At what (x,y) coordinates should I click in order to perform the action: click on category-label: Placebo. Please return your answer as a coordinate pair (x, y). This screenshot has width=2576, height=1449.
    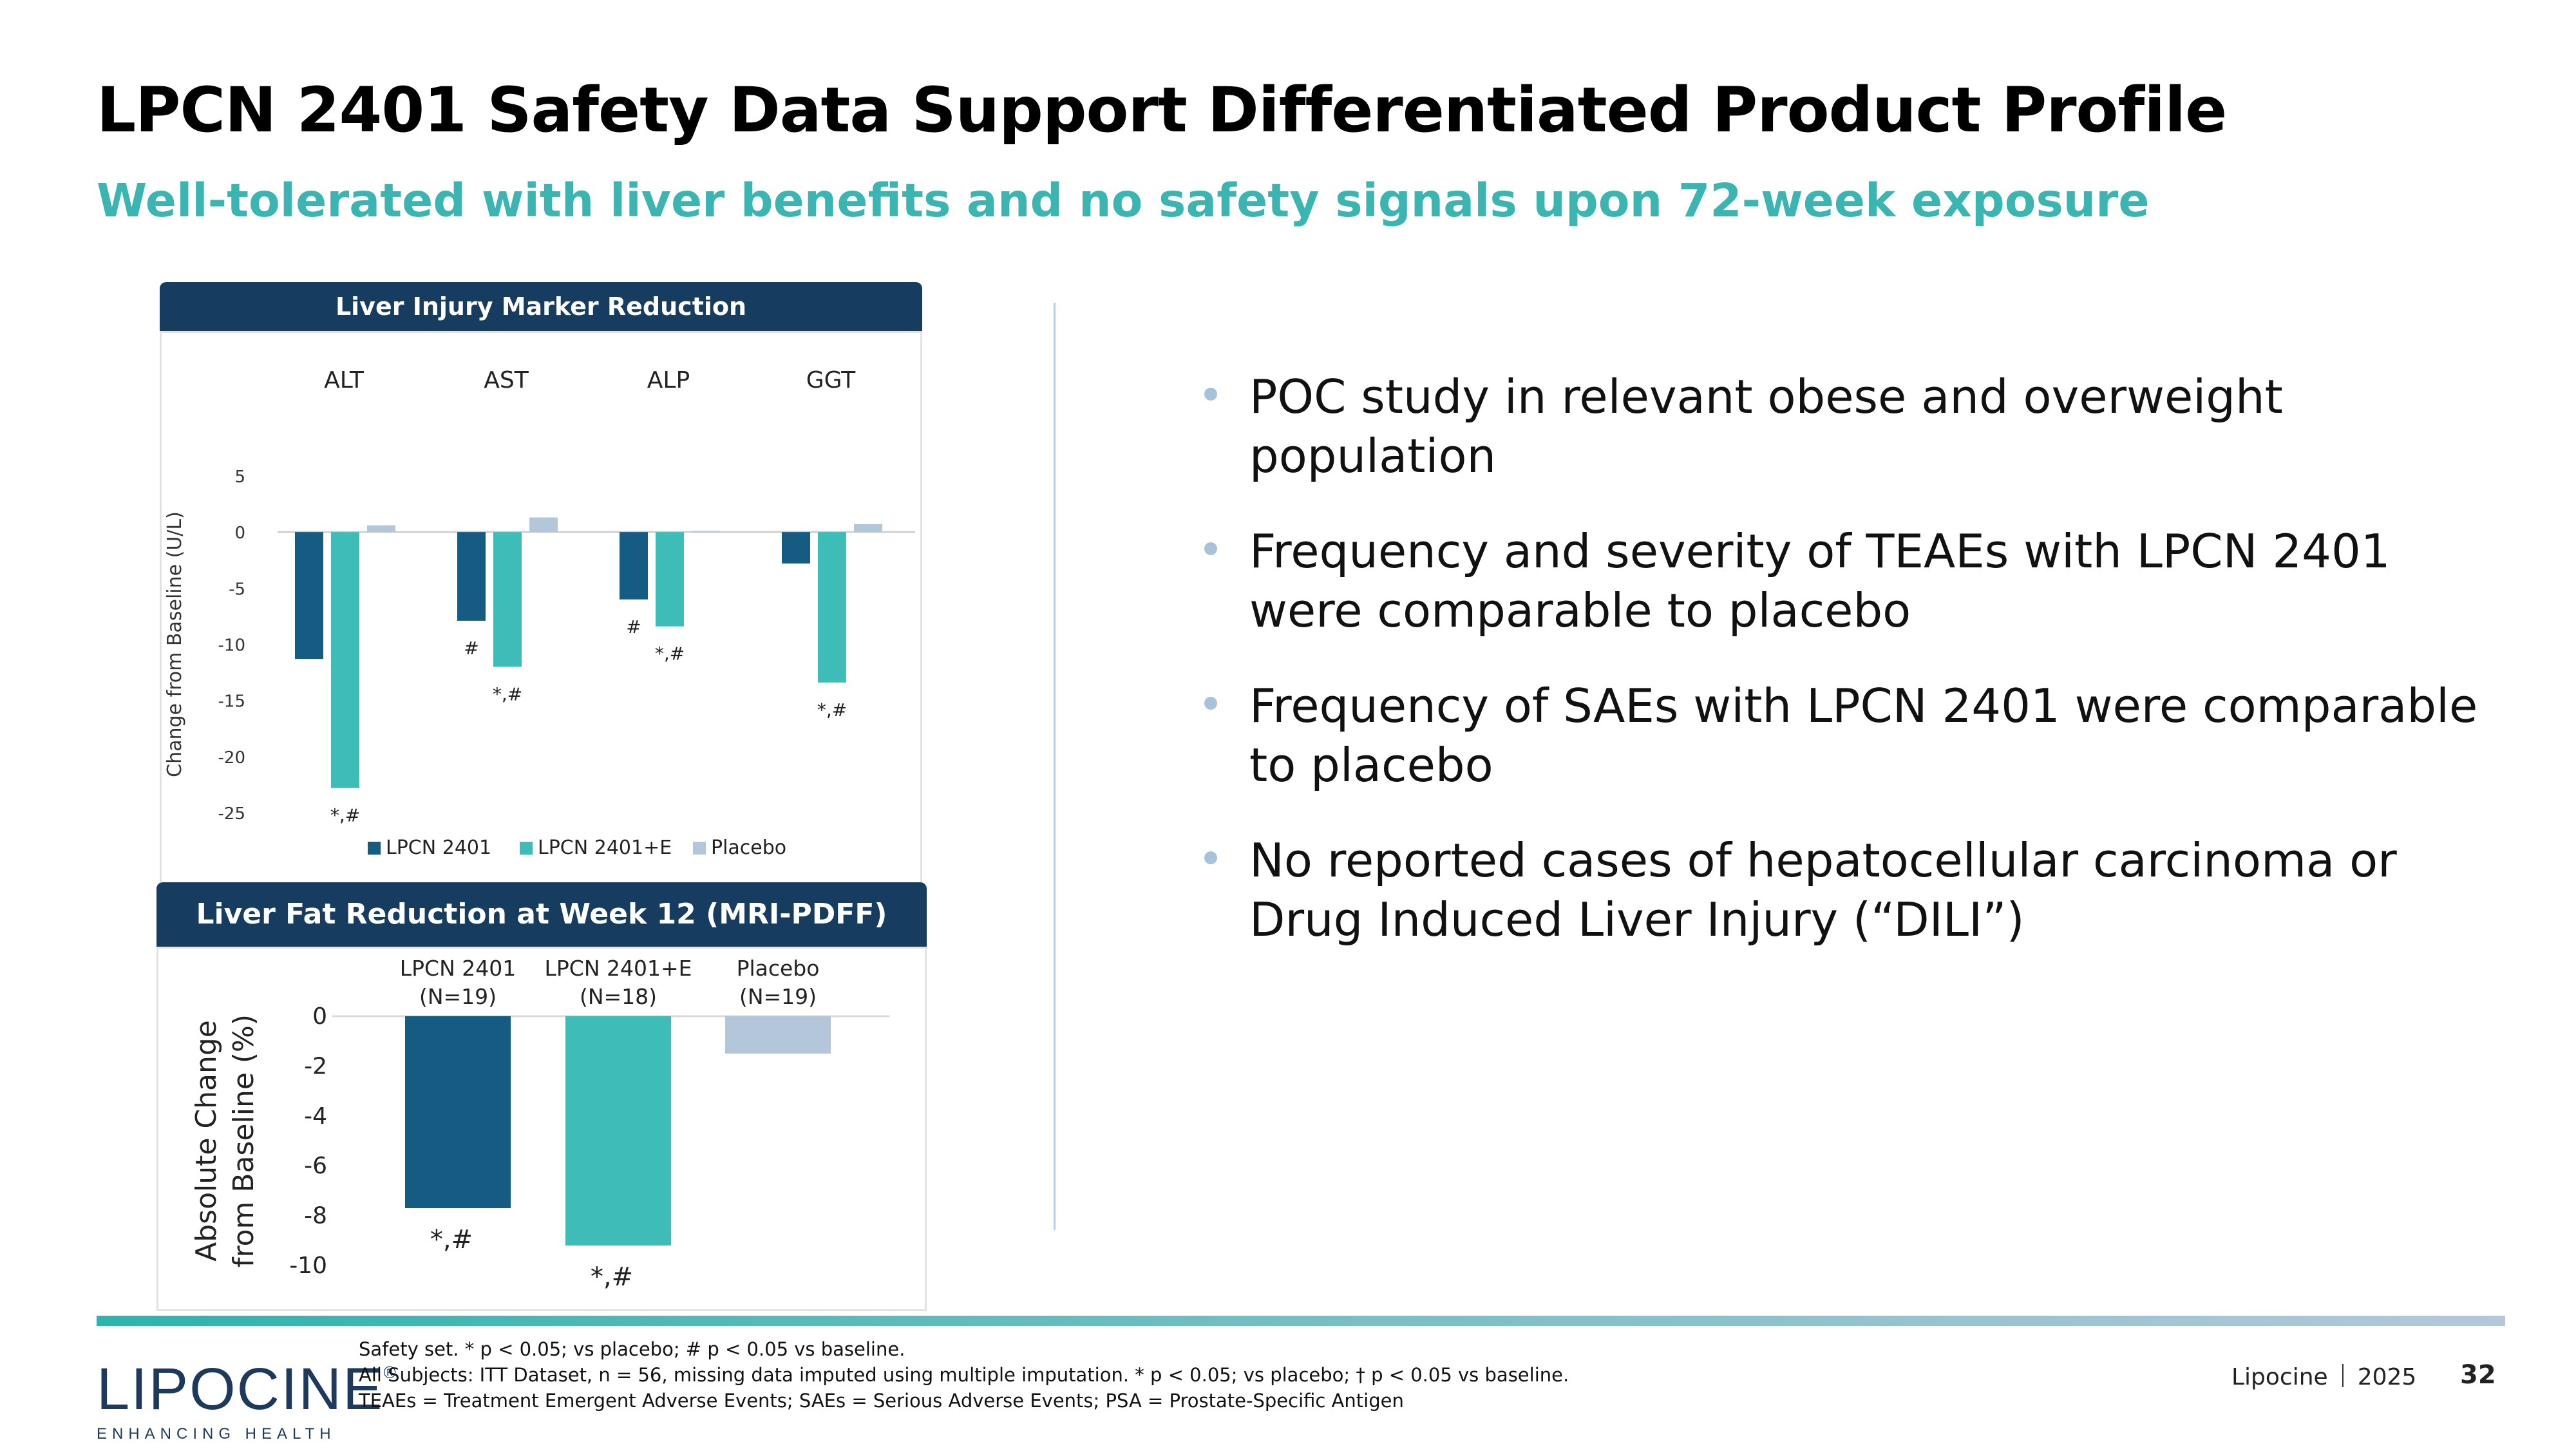
    Looking at the image, I should click on (779, 969).